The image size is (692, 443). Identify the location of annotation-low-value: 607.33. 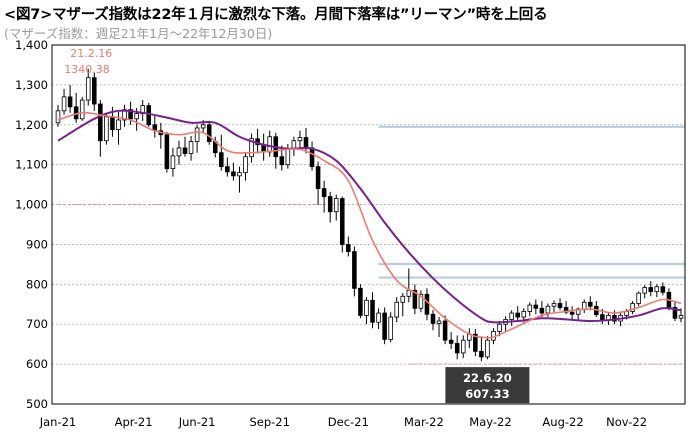
(487, 394).